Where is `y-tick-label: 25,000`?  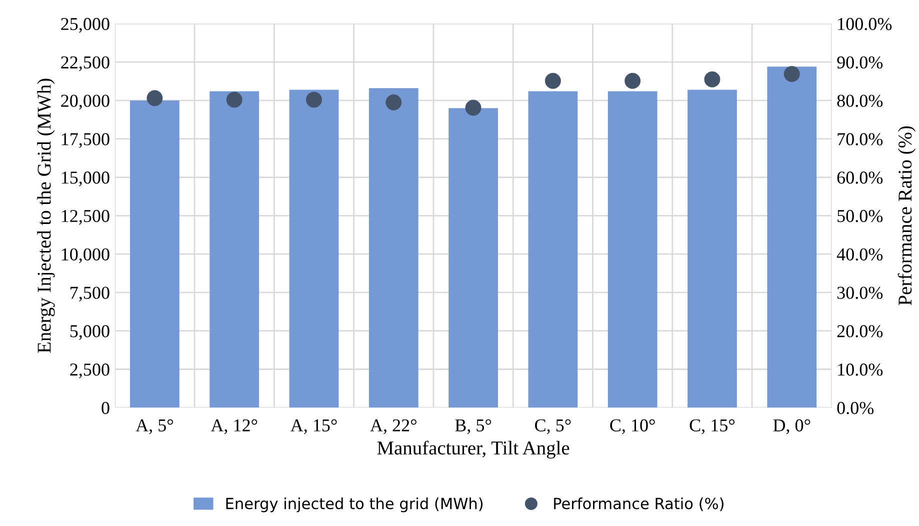 y-tick-label: 25,000 is located at coordinates (85, 25).